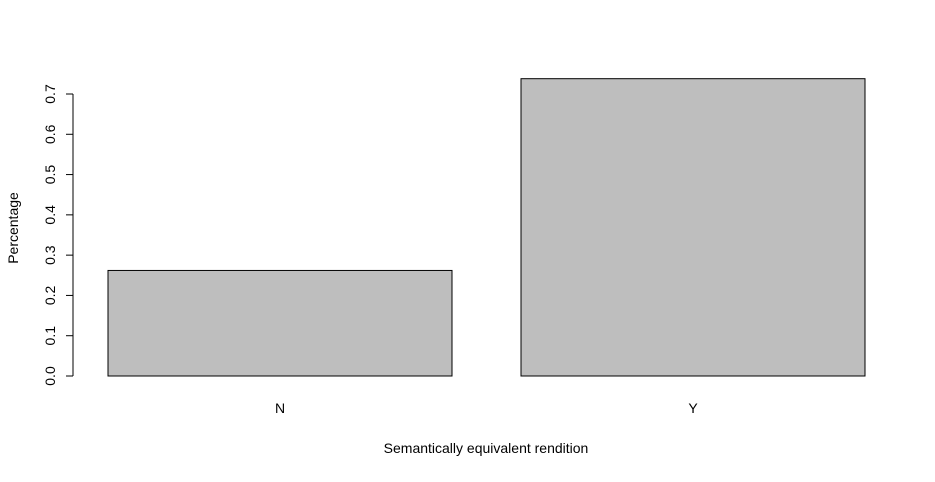  Describe the element at coordinates (50, 94) in the screenshot. I see `y-tick-label: 0.7` at that location.